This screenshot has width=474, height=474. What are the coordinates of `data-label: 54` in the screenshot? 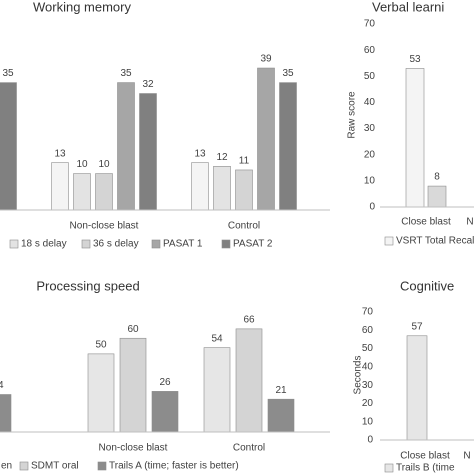 It's located at (217, 338).